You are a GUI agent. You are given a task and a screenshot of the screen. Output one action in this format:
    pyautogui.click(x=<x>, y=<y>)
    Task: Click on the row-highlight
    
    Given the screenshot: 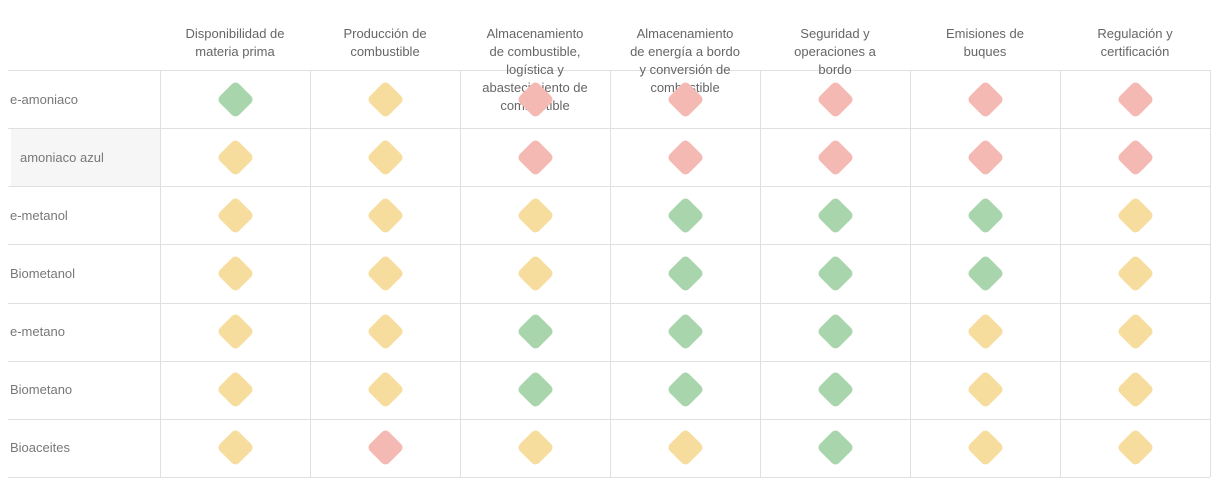 What is the action you would take?
    pyautogui.click(x=85, y=157)
    